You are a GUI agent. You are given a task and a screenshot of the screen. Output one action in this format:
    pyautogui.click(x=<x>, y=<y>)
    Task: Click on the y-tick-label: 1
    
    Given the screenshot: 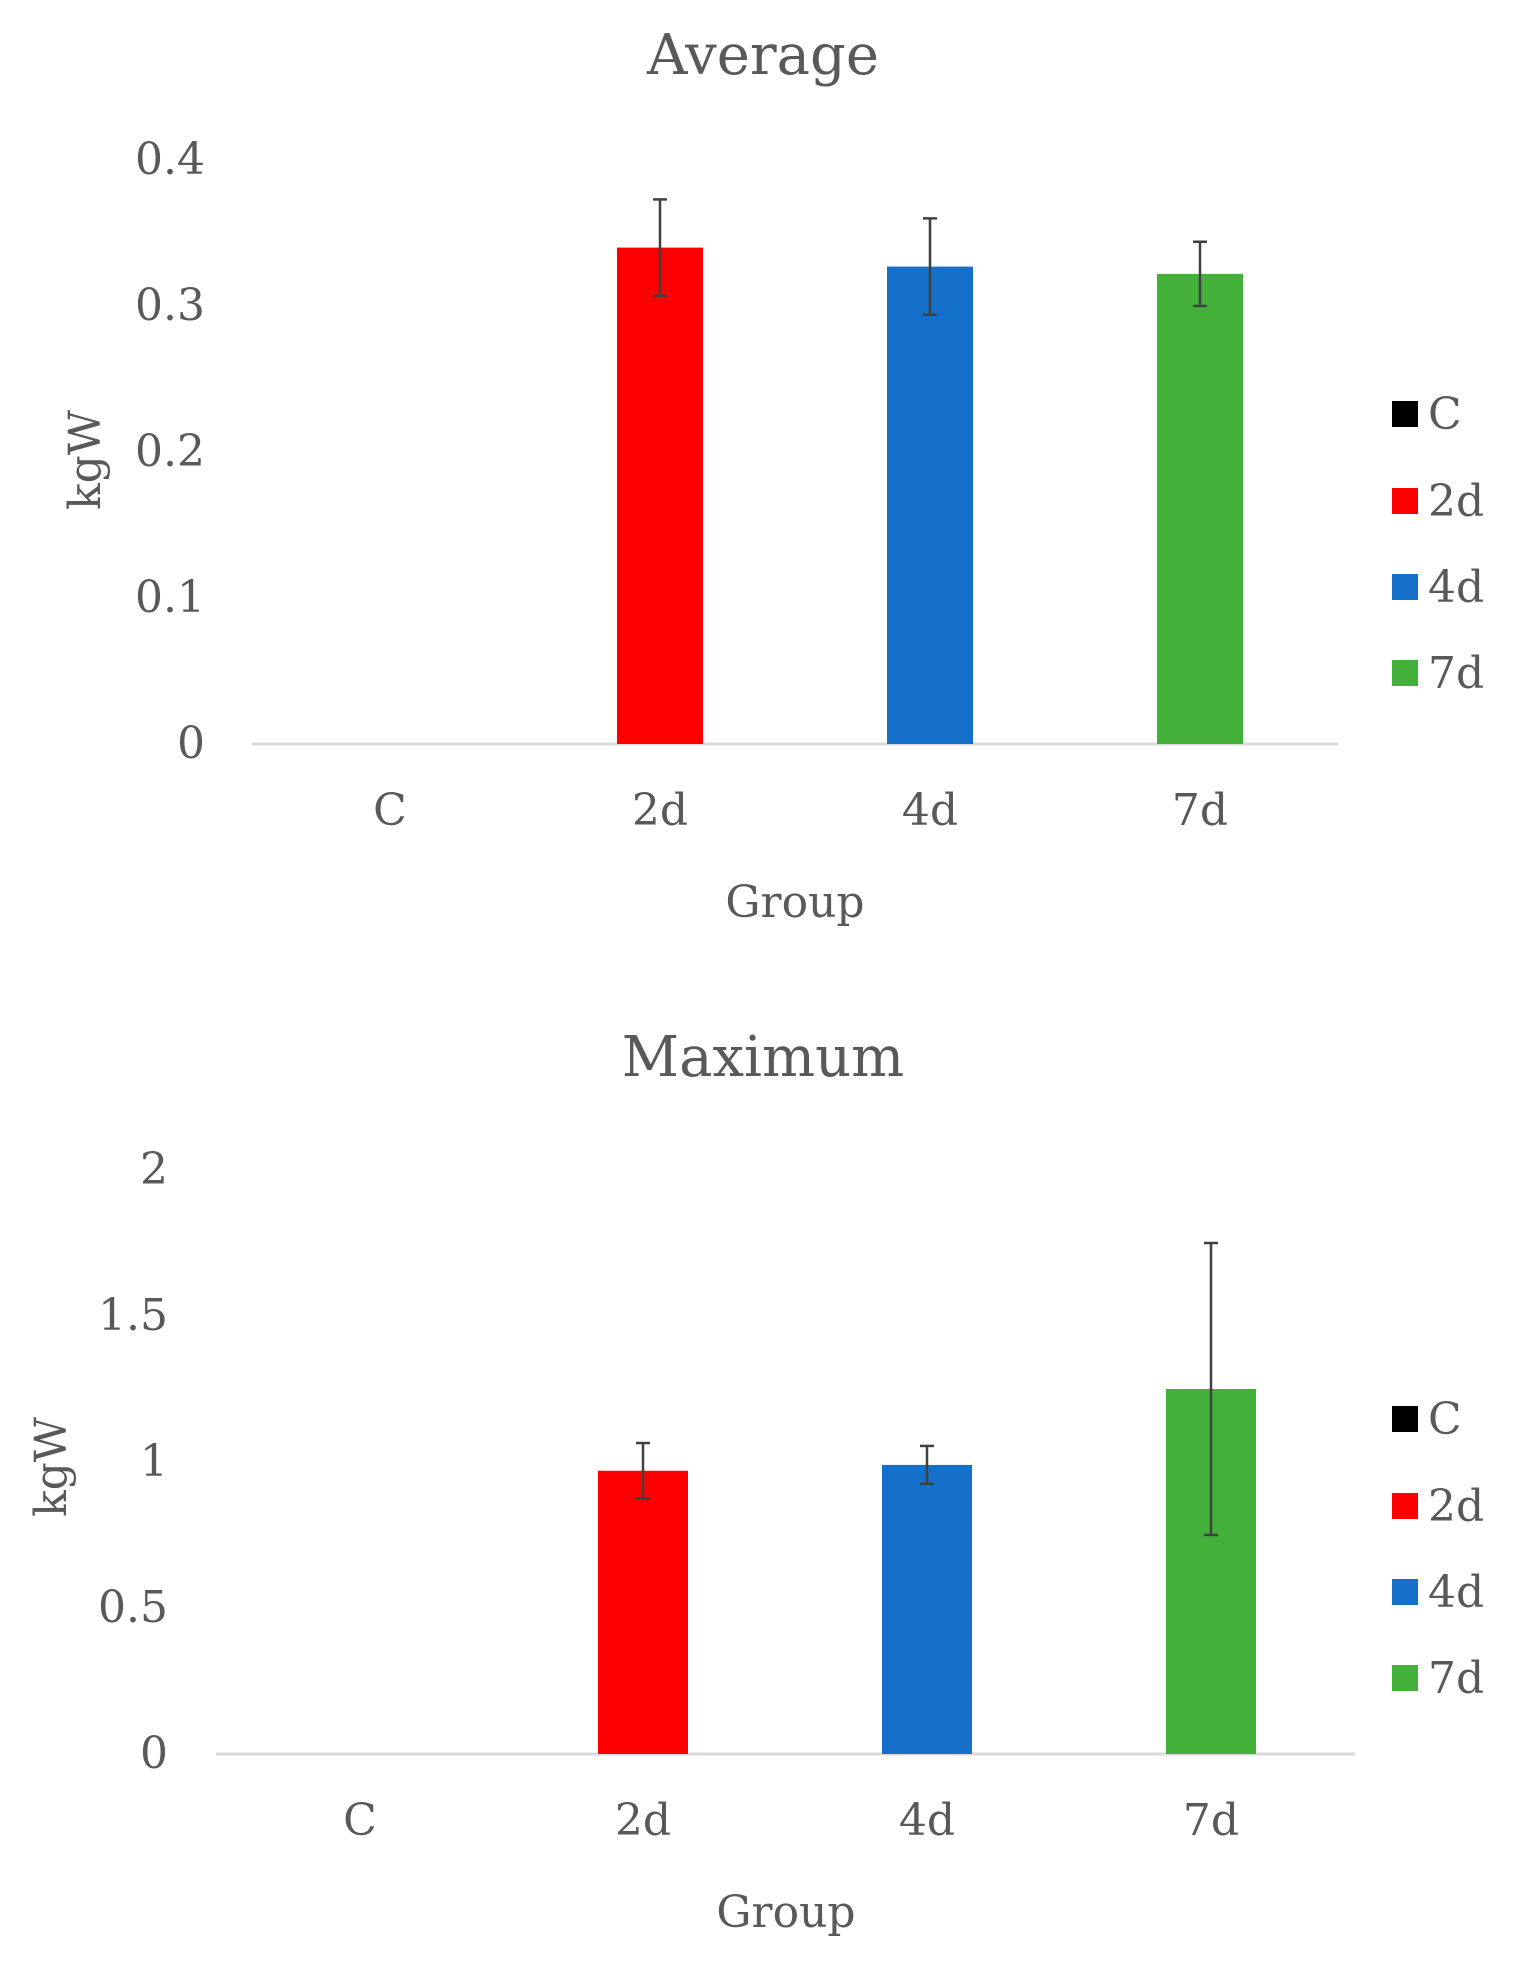 What is the action you would take?
    pyautogui.click(x=154, y=1461)
    